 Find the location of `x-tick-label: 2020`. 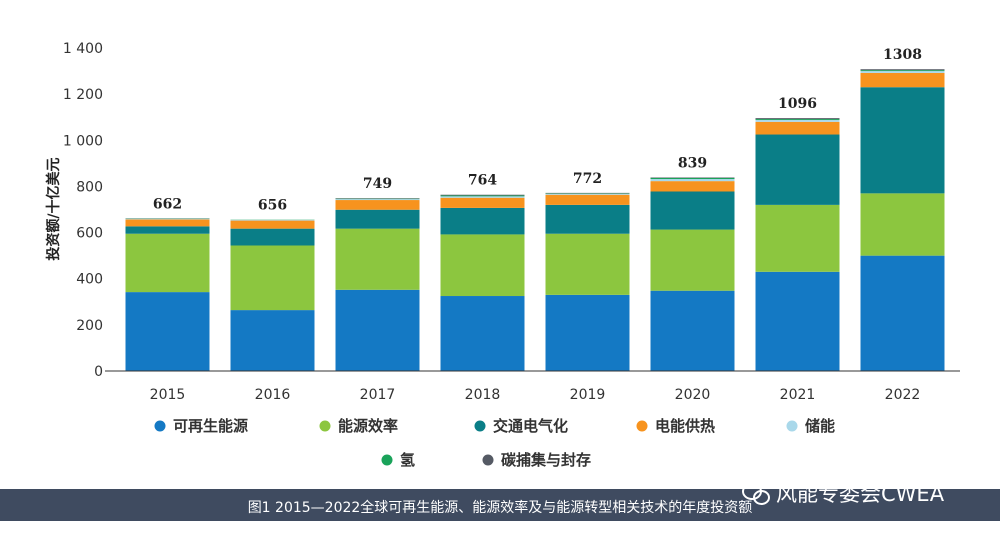

x-tick-label: 2020 is located at coordinates (693, 395).